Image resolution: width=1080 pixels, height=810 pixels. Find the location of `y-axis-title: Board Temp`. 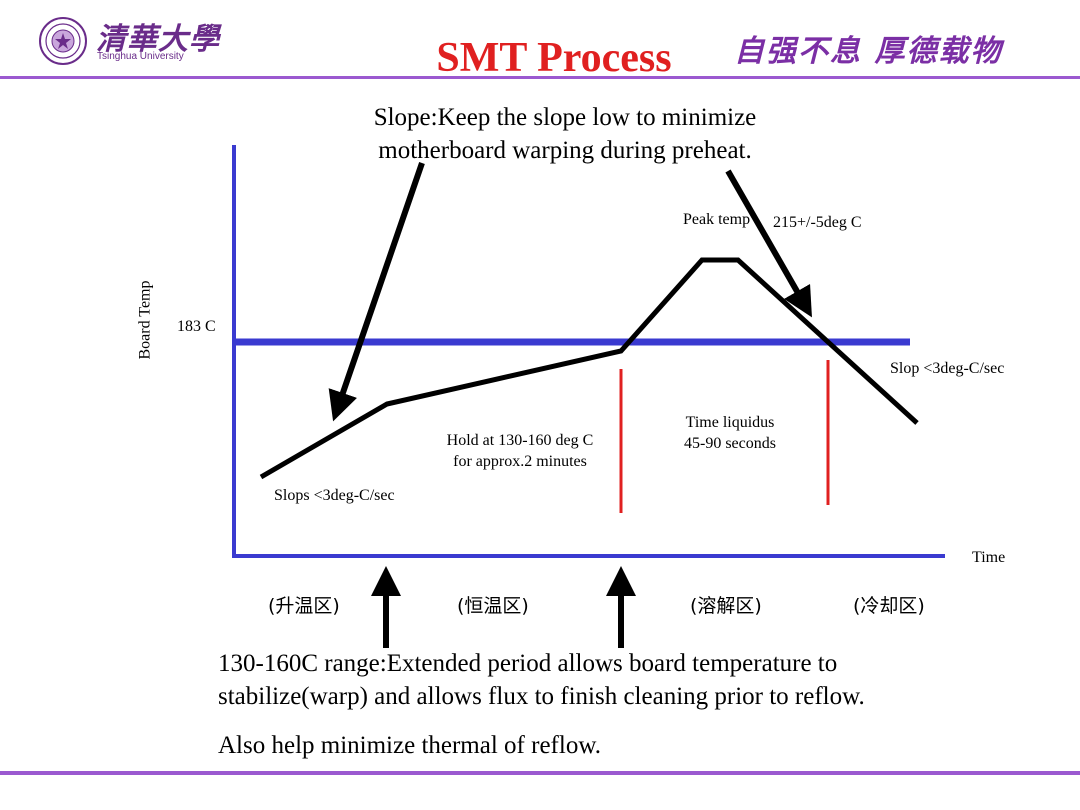

y-axis-title: Board Temp is located at coordinates (145, 320).